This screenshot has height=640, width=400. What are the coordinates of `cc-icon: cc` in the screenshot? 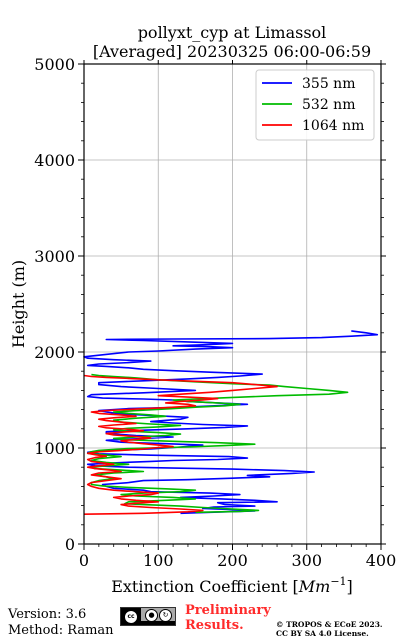 It's located at (131, 617).